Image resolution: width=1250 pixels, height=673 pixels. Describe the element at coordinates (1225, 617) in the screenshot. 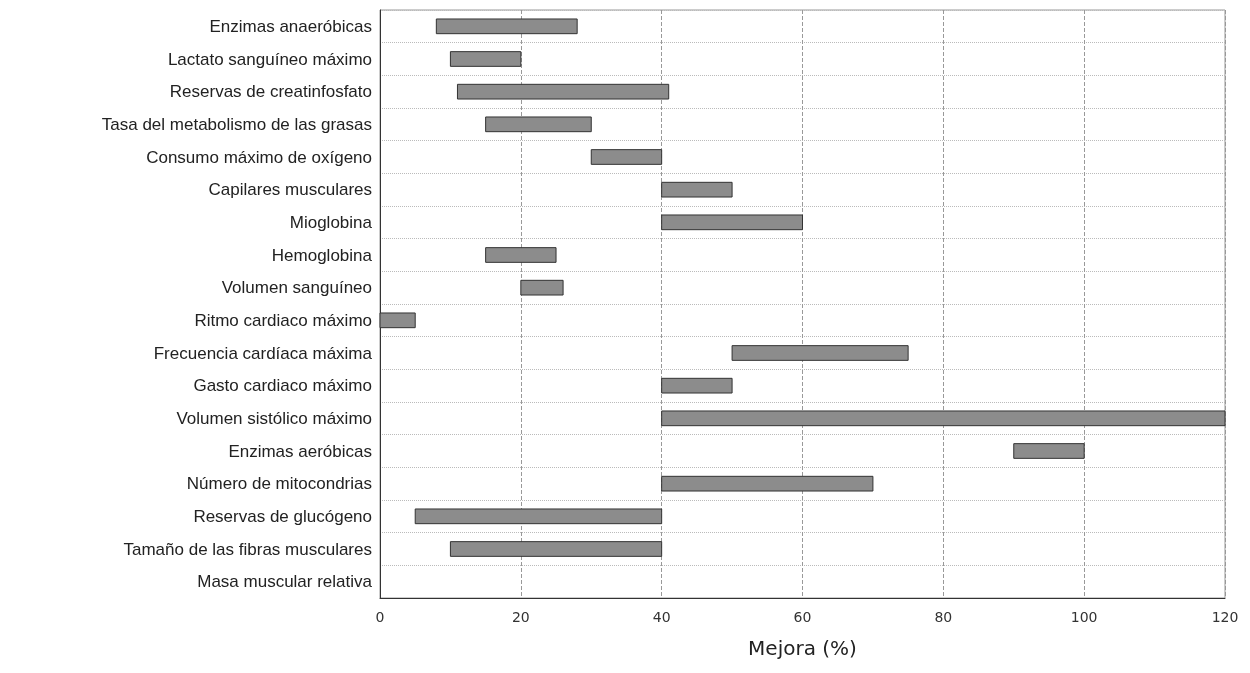

I see `x-tick-label: 120` at that location.